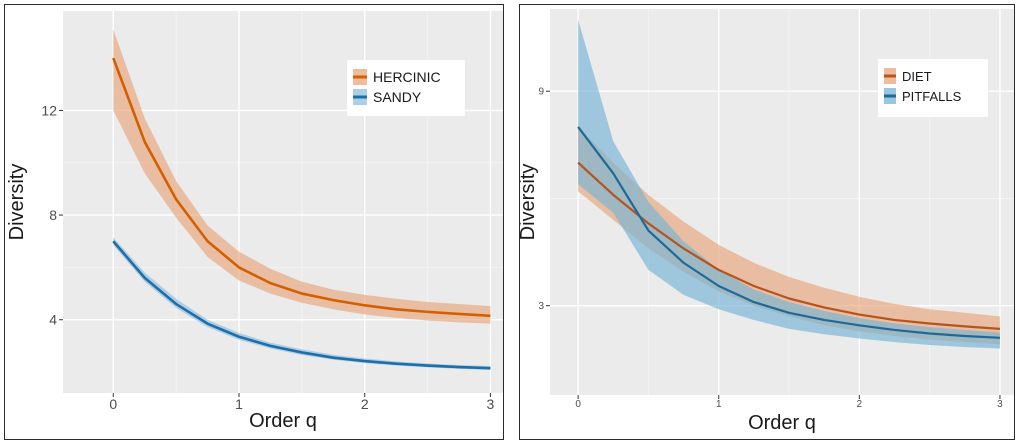 The height and width of the screenshot is (441, 1019). Describe the element at coordinates (53, 320) in the screenshot. I see `left-y-tick-label: 4` at that location.